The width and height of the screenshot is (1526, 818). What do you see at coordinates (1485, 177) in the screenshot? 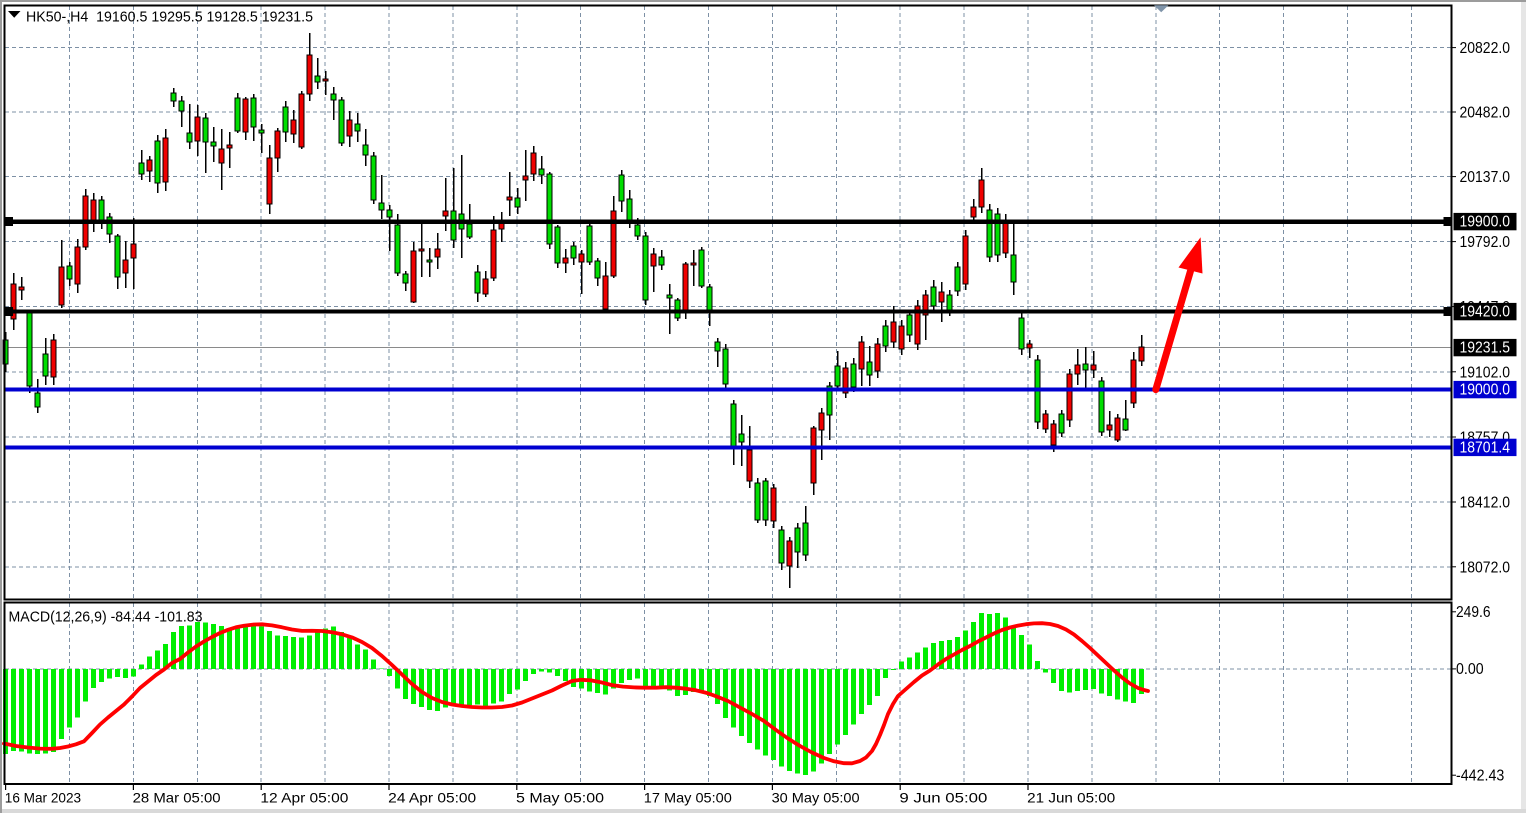
I see `svg-text: 20137.0` at bounding box center [1485, 177].